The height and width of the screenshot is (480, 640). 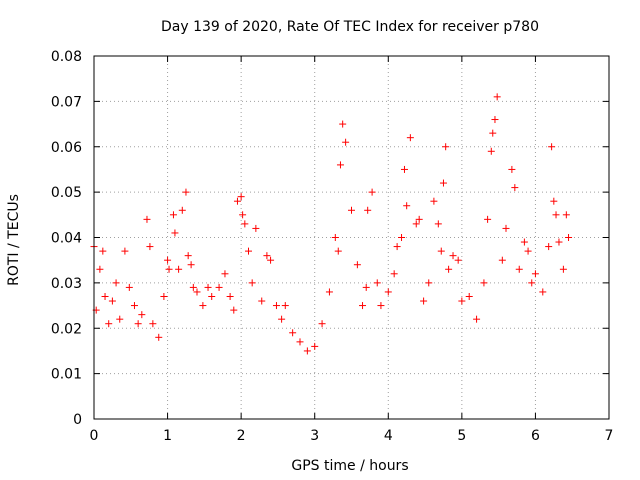 What do you see at coordinates (77, 420) in the screenshot?
I see `y-tick-label: 0` at bounding box center [77, 420].